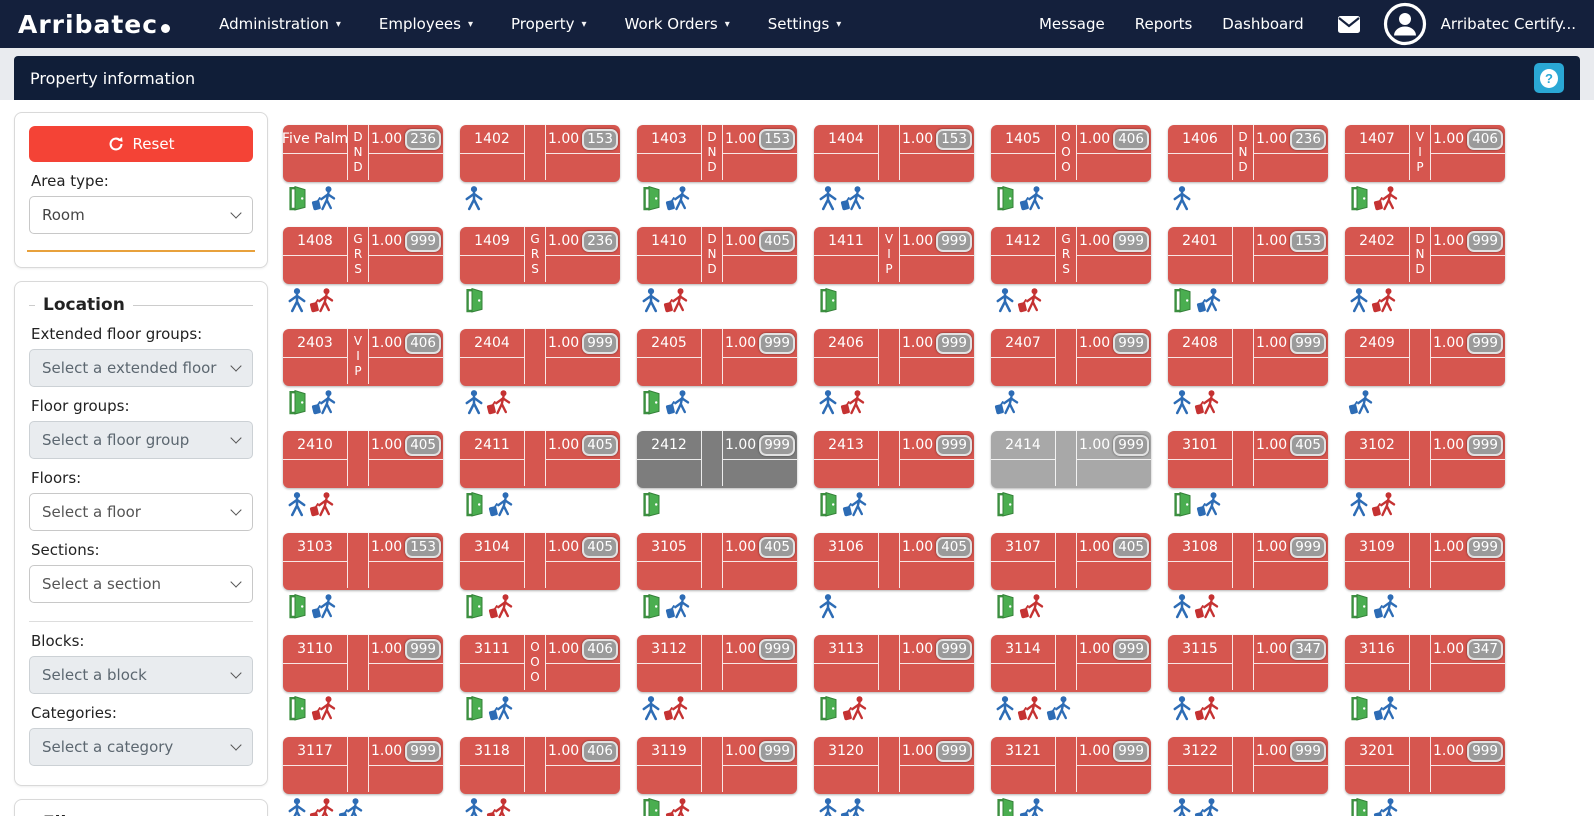  I want to click on room-card: 3104 1.00 405, so click(540, 561).